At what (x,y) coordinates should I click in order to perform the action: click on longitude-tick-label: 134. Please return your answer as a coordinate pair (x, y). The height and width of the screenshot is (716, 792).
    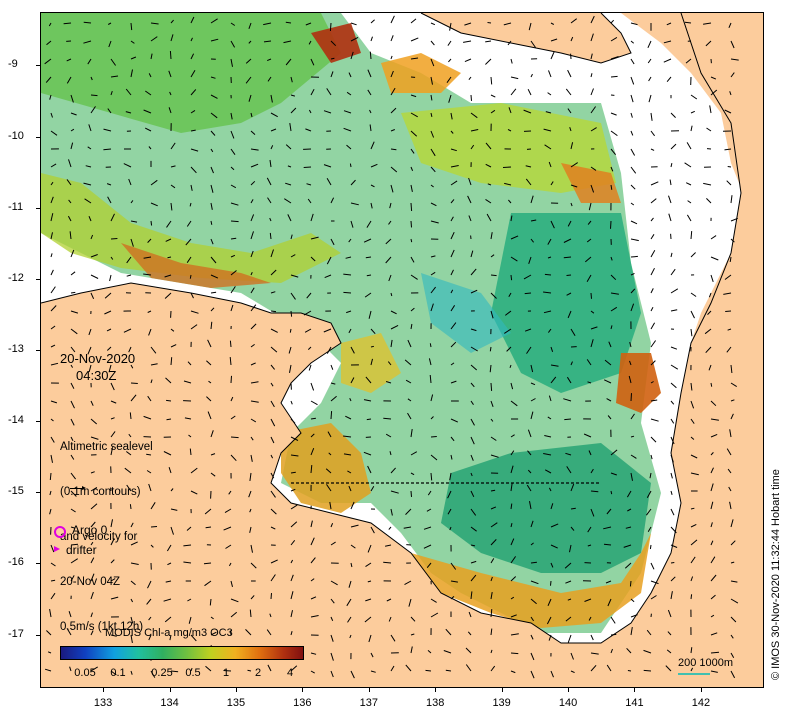
    Looking at the image, I should click on (169, 703).